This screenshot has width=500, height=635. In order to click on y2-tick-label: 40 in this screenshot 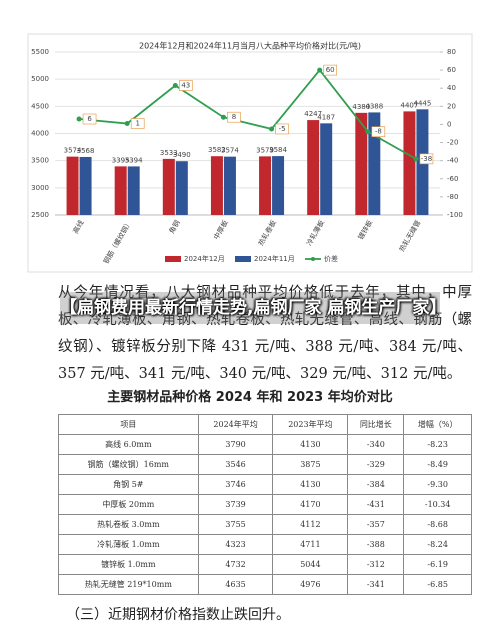, I will do `click(451, 88)`.